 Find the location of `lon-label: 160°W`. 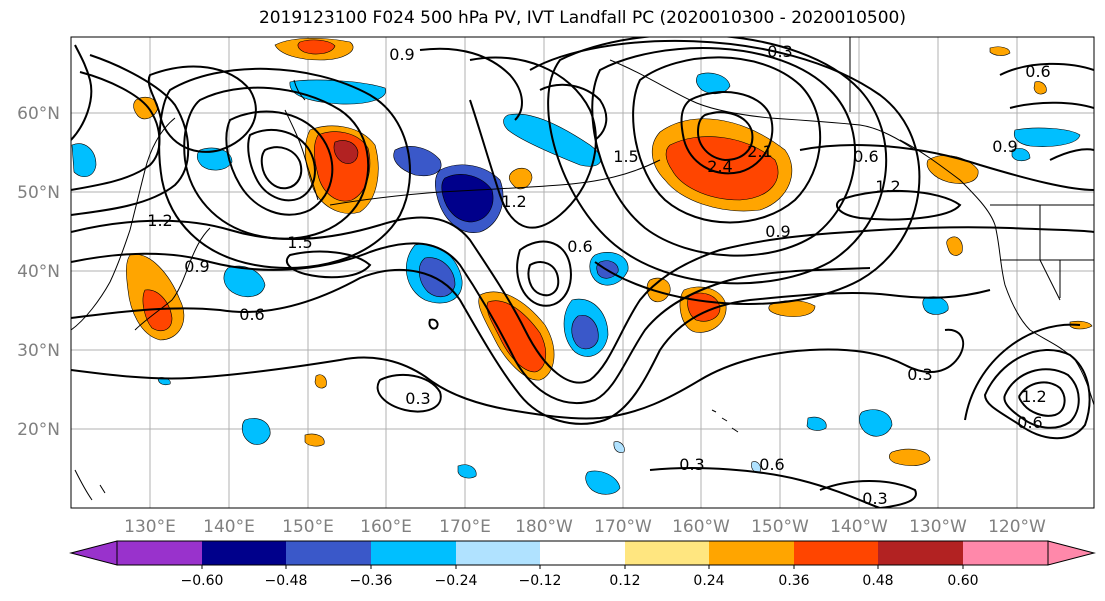

lon-label: 160°W is located at coordinates (701, 527).